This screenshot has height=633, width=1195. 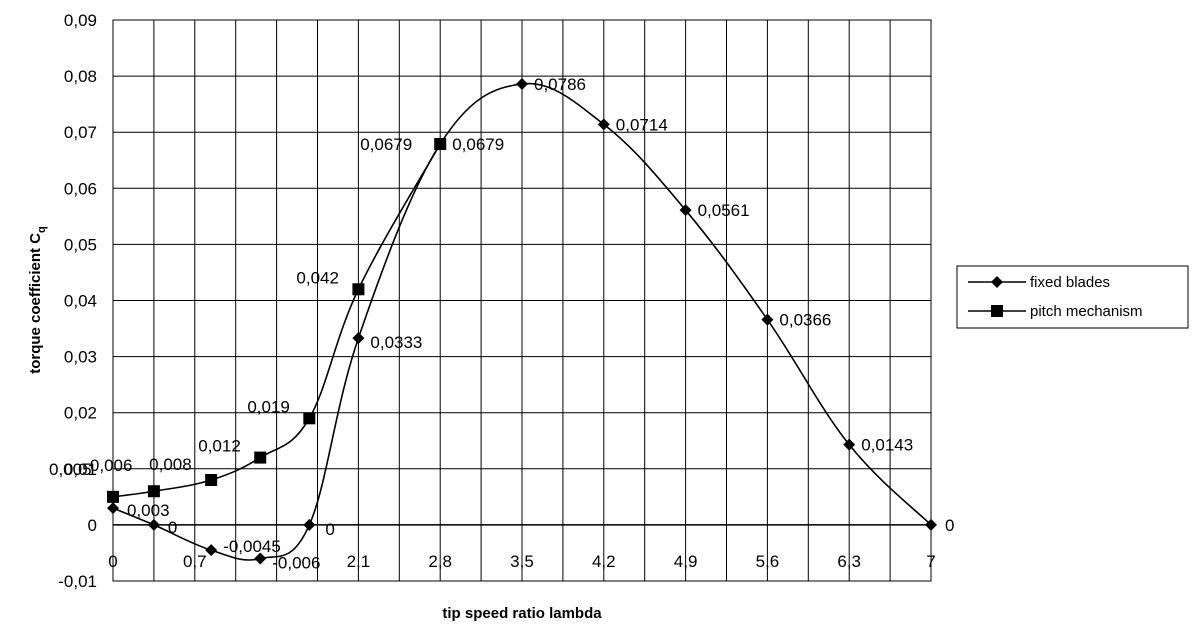 I want to click on data-label-pitch-mechanism: 0,019, so click(x=268, y=406).